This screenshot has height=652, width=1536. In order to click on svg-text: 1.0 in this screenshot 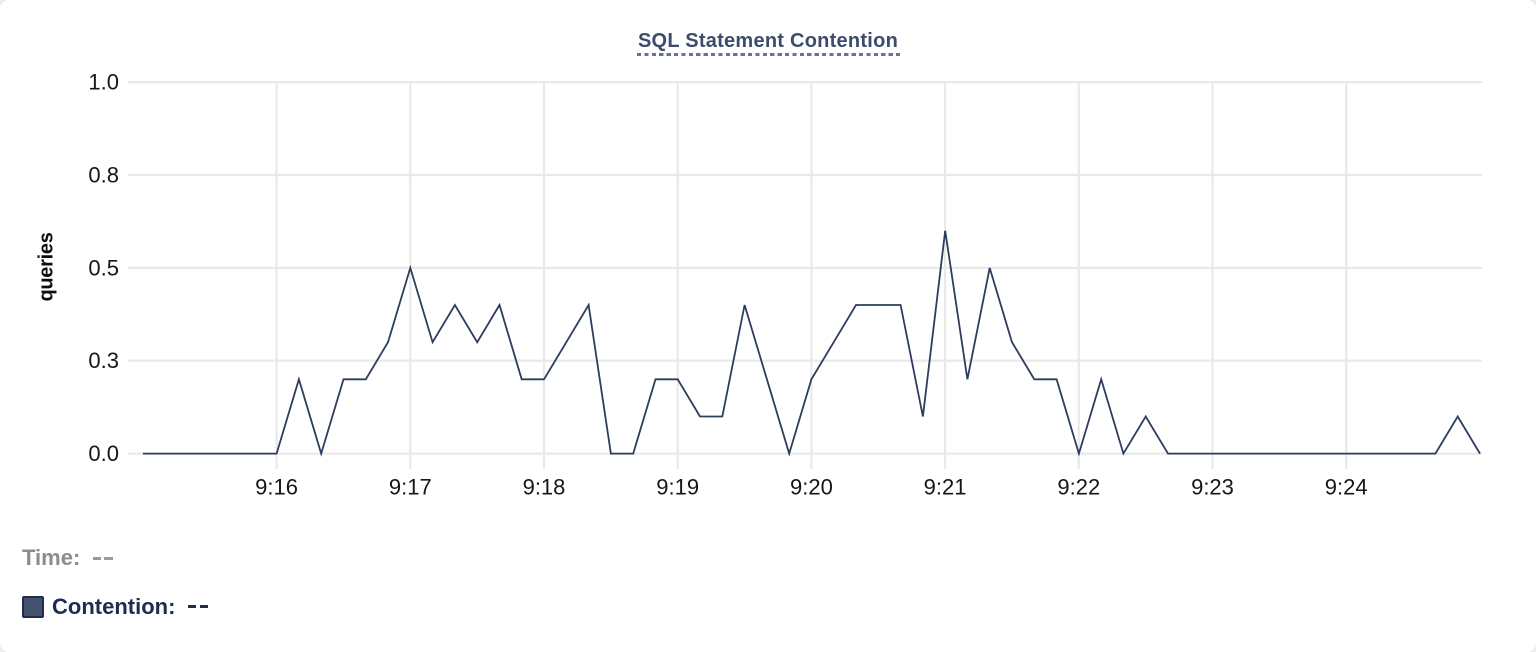, I will do `click(103, 82)`.